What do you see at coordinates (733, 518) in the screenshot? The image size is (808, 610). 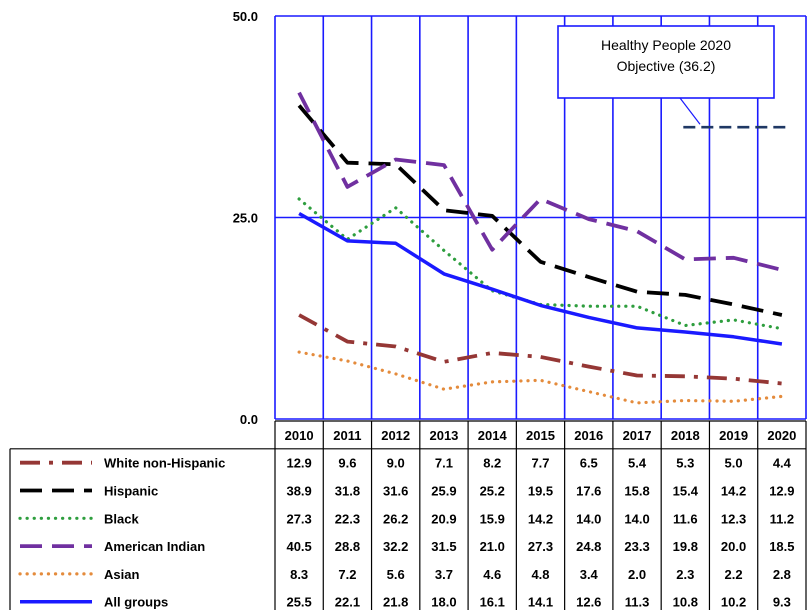 I see `table-cell: 12.3` at bounding box center [733, 518].